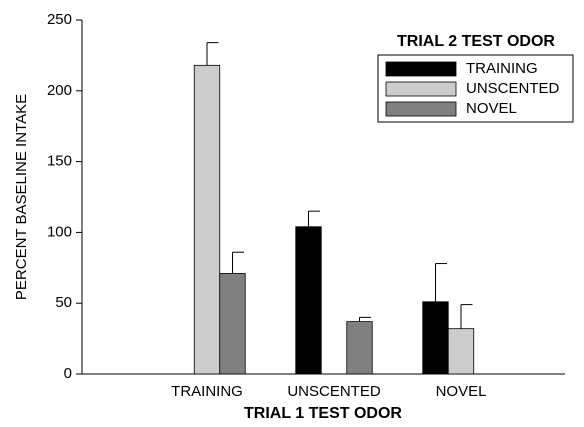 The width and height of the screenshot is (584, 427). Describe the element at coordinates (59, 90) in the screenshot. I see `y-tick-label: 200` at that location.